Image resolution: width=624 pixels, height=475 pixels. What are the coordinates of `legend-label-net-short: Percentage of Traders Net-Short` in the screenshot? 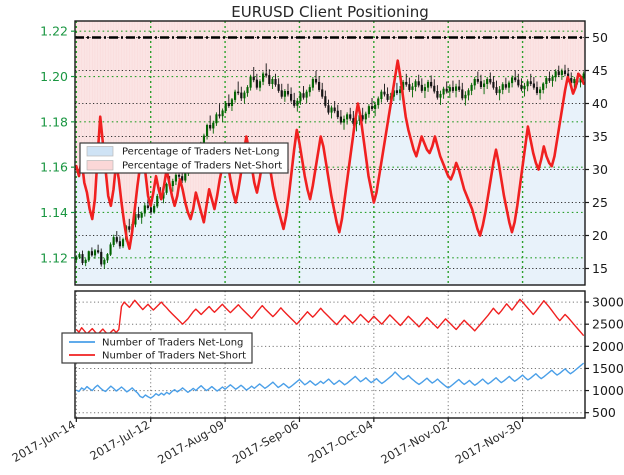 It's located at (202, 166).